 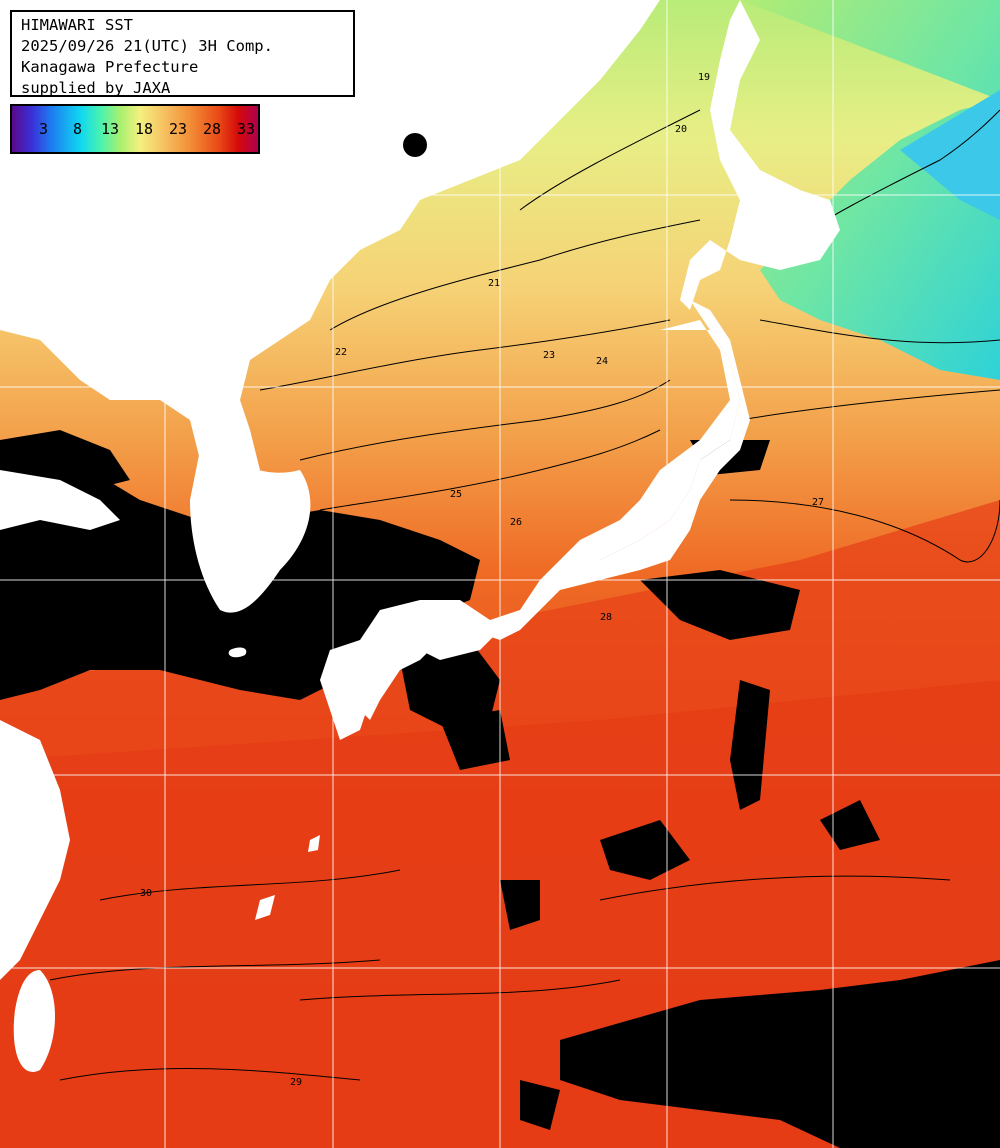 I want to click on title-region: Kanagawa Prefecture, so click(x=110, y=67).